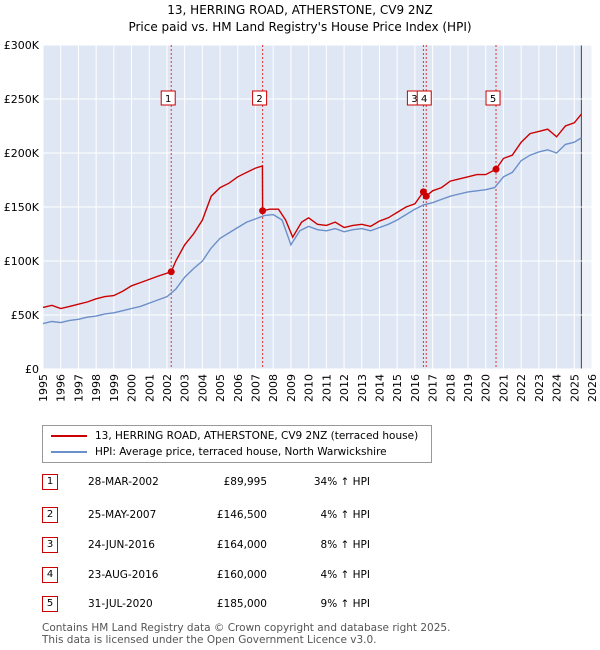 The height and width of the screenshot is (650, 600). I want to click on y-tick-label: £250K, so click(22, 99).